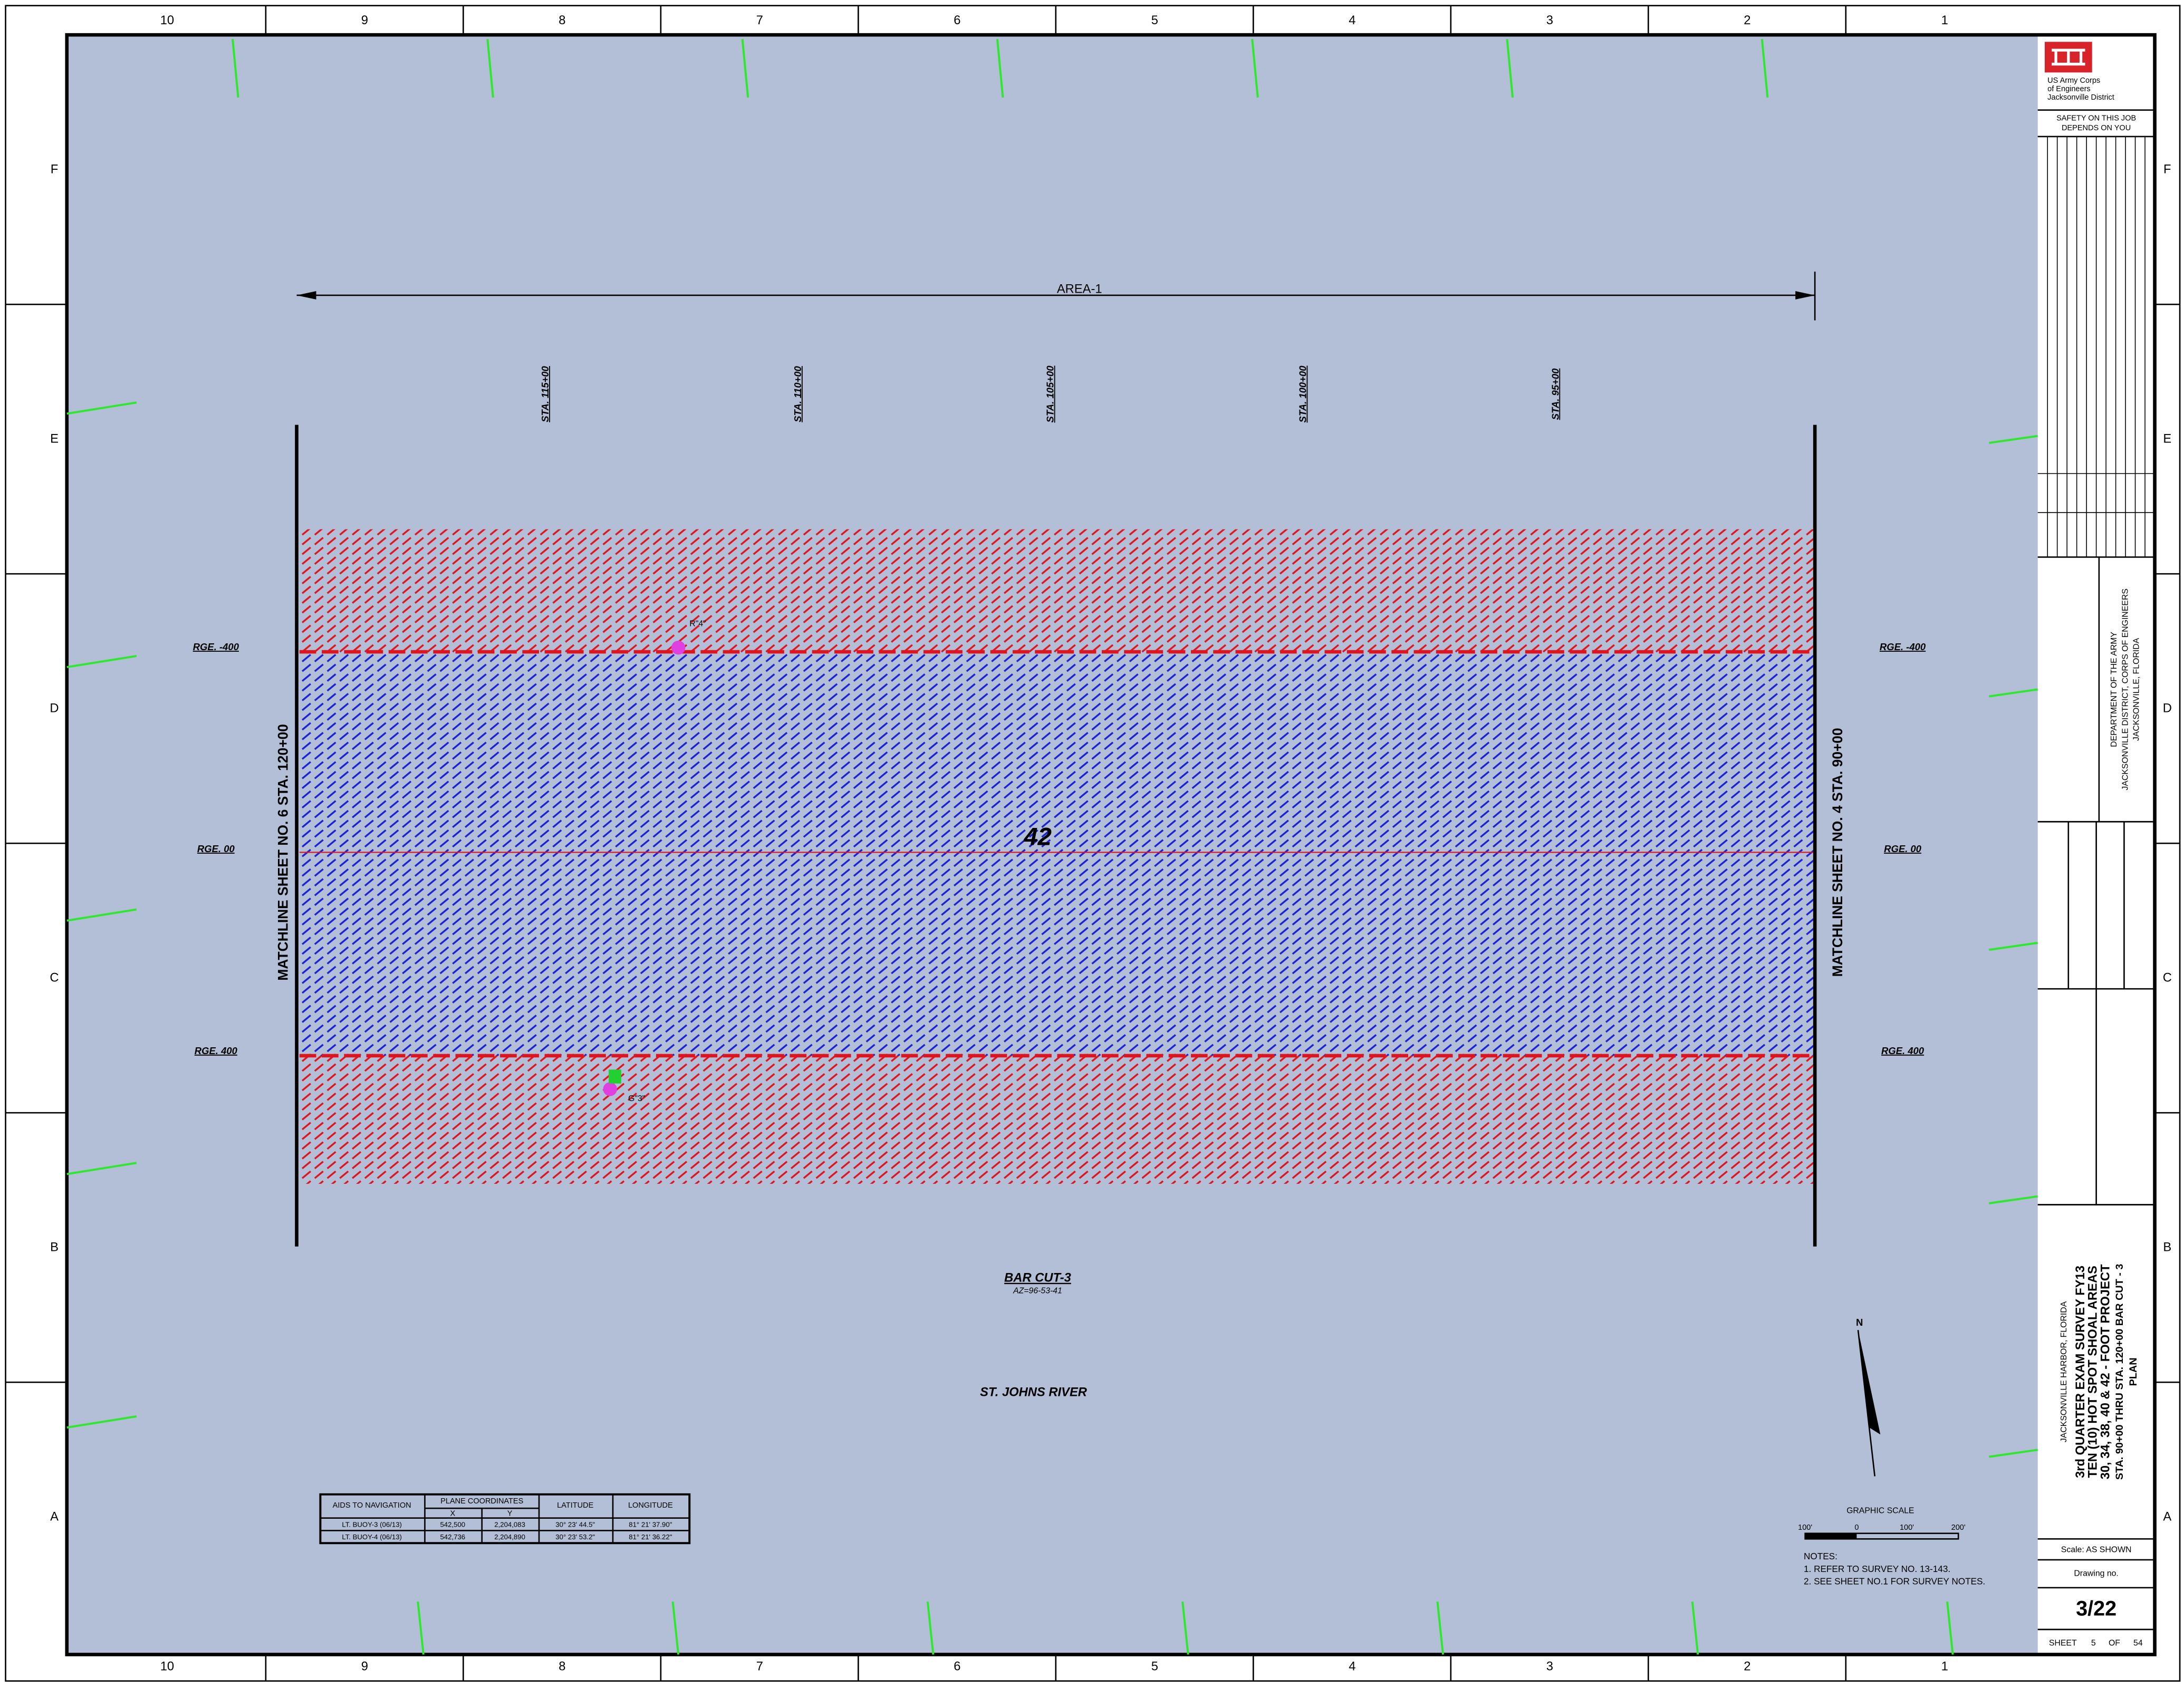 The width and height of the screenshot is (2184, 1688). I want to click on buoy-green-icon, so click(615, 1077).